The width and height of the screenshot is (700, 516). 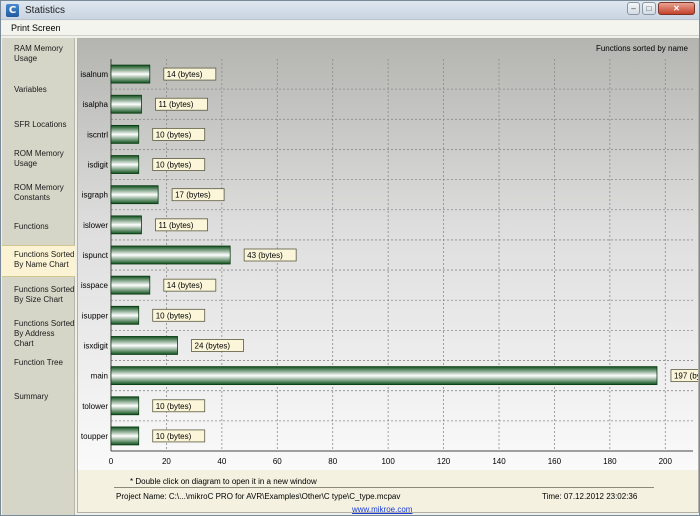 I want to click on sidebar-item-functions-sorted-by-address-chart: Functions Sorted By Address Chart, so click(x=38, y=334).